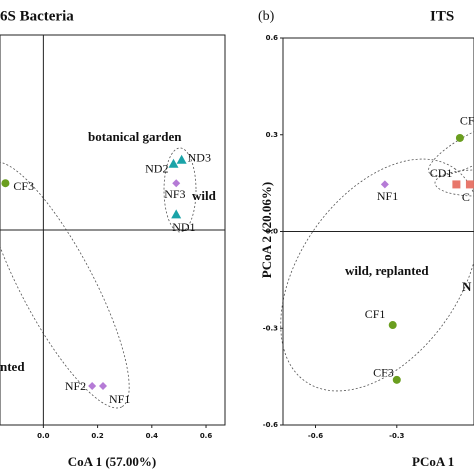 The height and width of the screenshot is (474, 474). I want to click on x-tick-label: 0.6, so click(206, 436).